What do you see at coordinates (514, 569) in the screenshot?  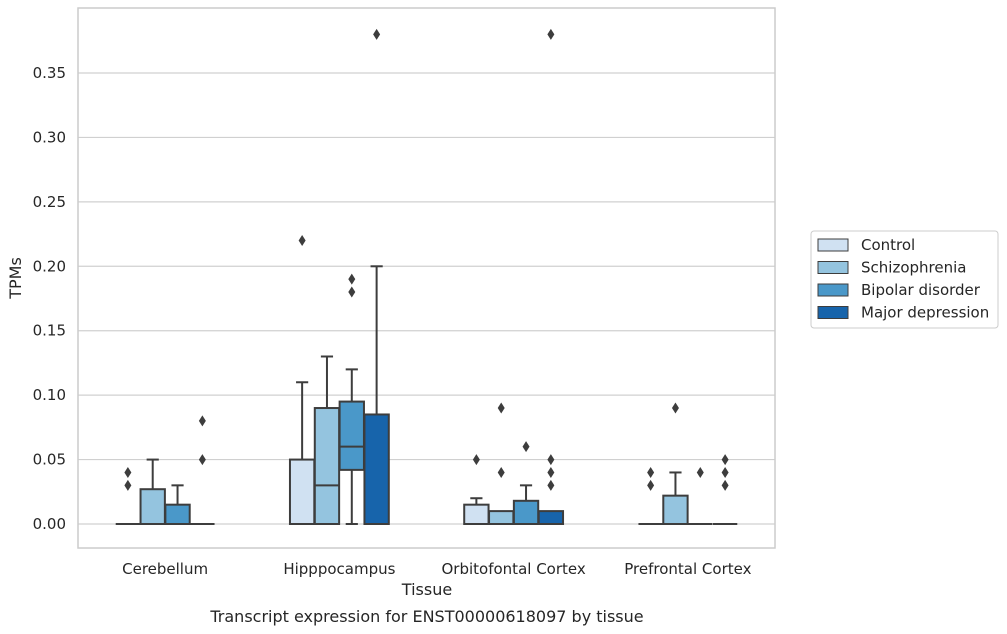 I see `x-tick-label: Orbitofontal Cortex` at bounding box center [514, 569].